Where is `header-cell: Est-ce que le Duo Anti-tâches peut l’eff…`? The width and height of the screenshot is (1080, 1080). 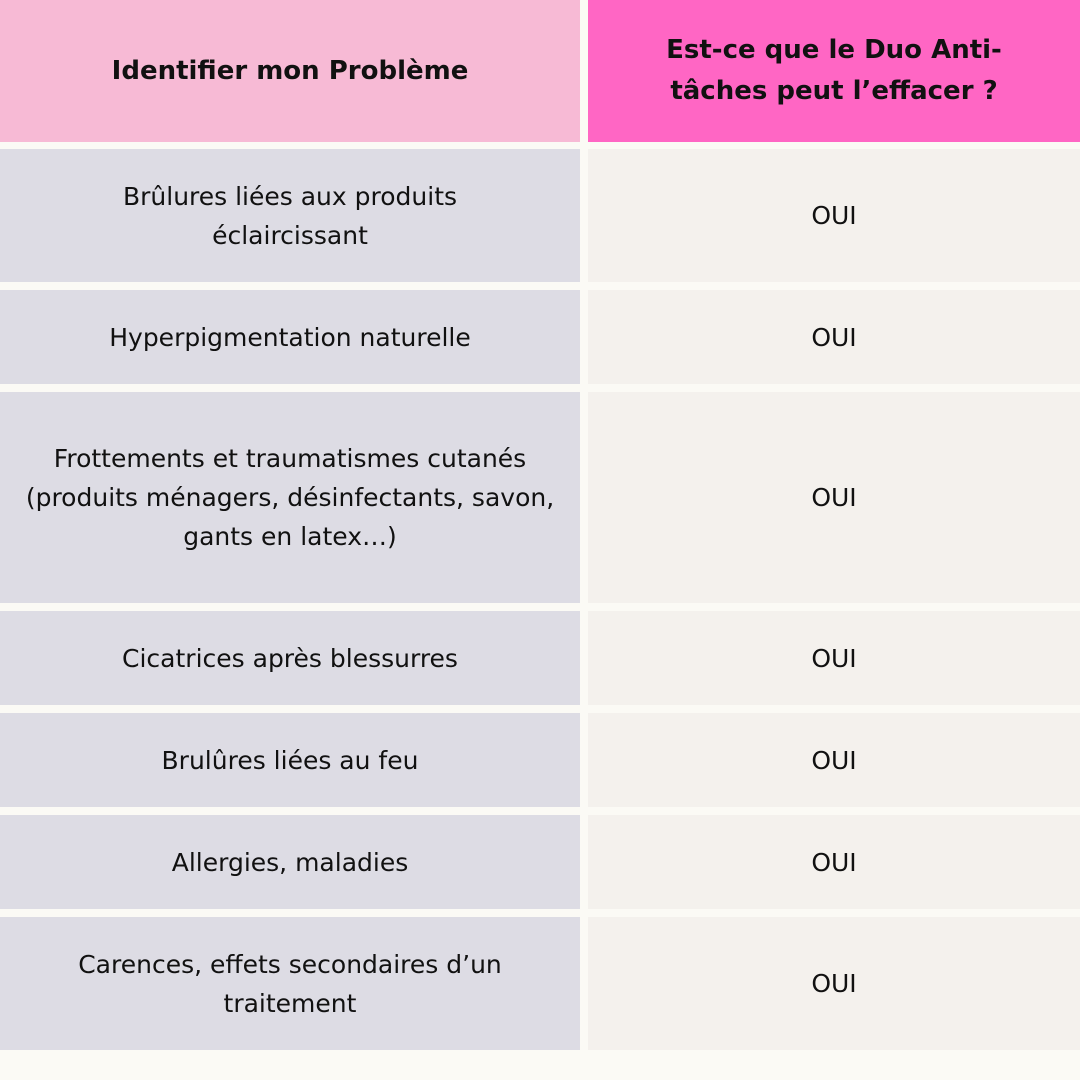
header-cell: Est-ce que le Duo Anti-tâches peut l’eff… is located at coordinates (834, 71).